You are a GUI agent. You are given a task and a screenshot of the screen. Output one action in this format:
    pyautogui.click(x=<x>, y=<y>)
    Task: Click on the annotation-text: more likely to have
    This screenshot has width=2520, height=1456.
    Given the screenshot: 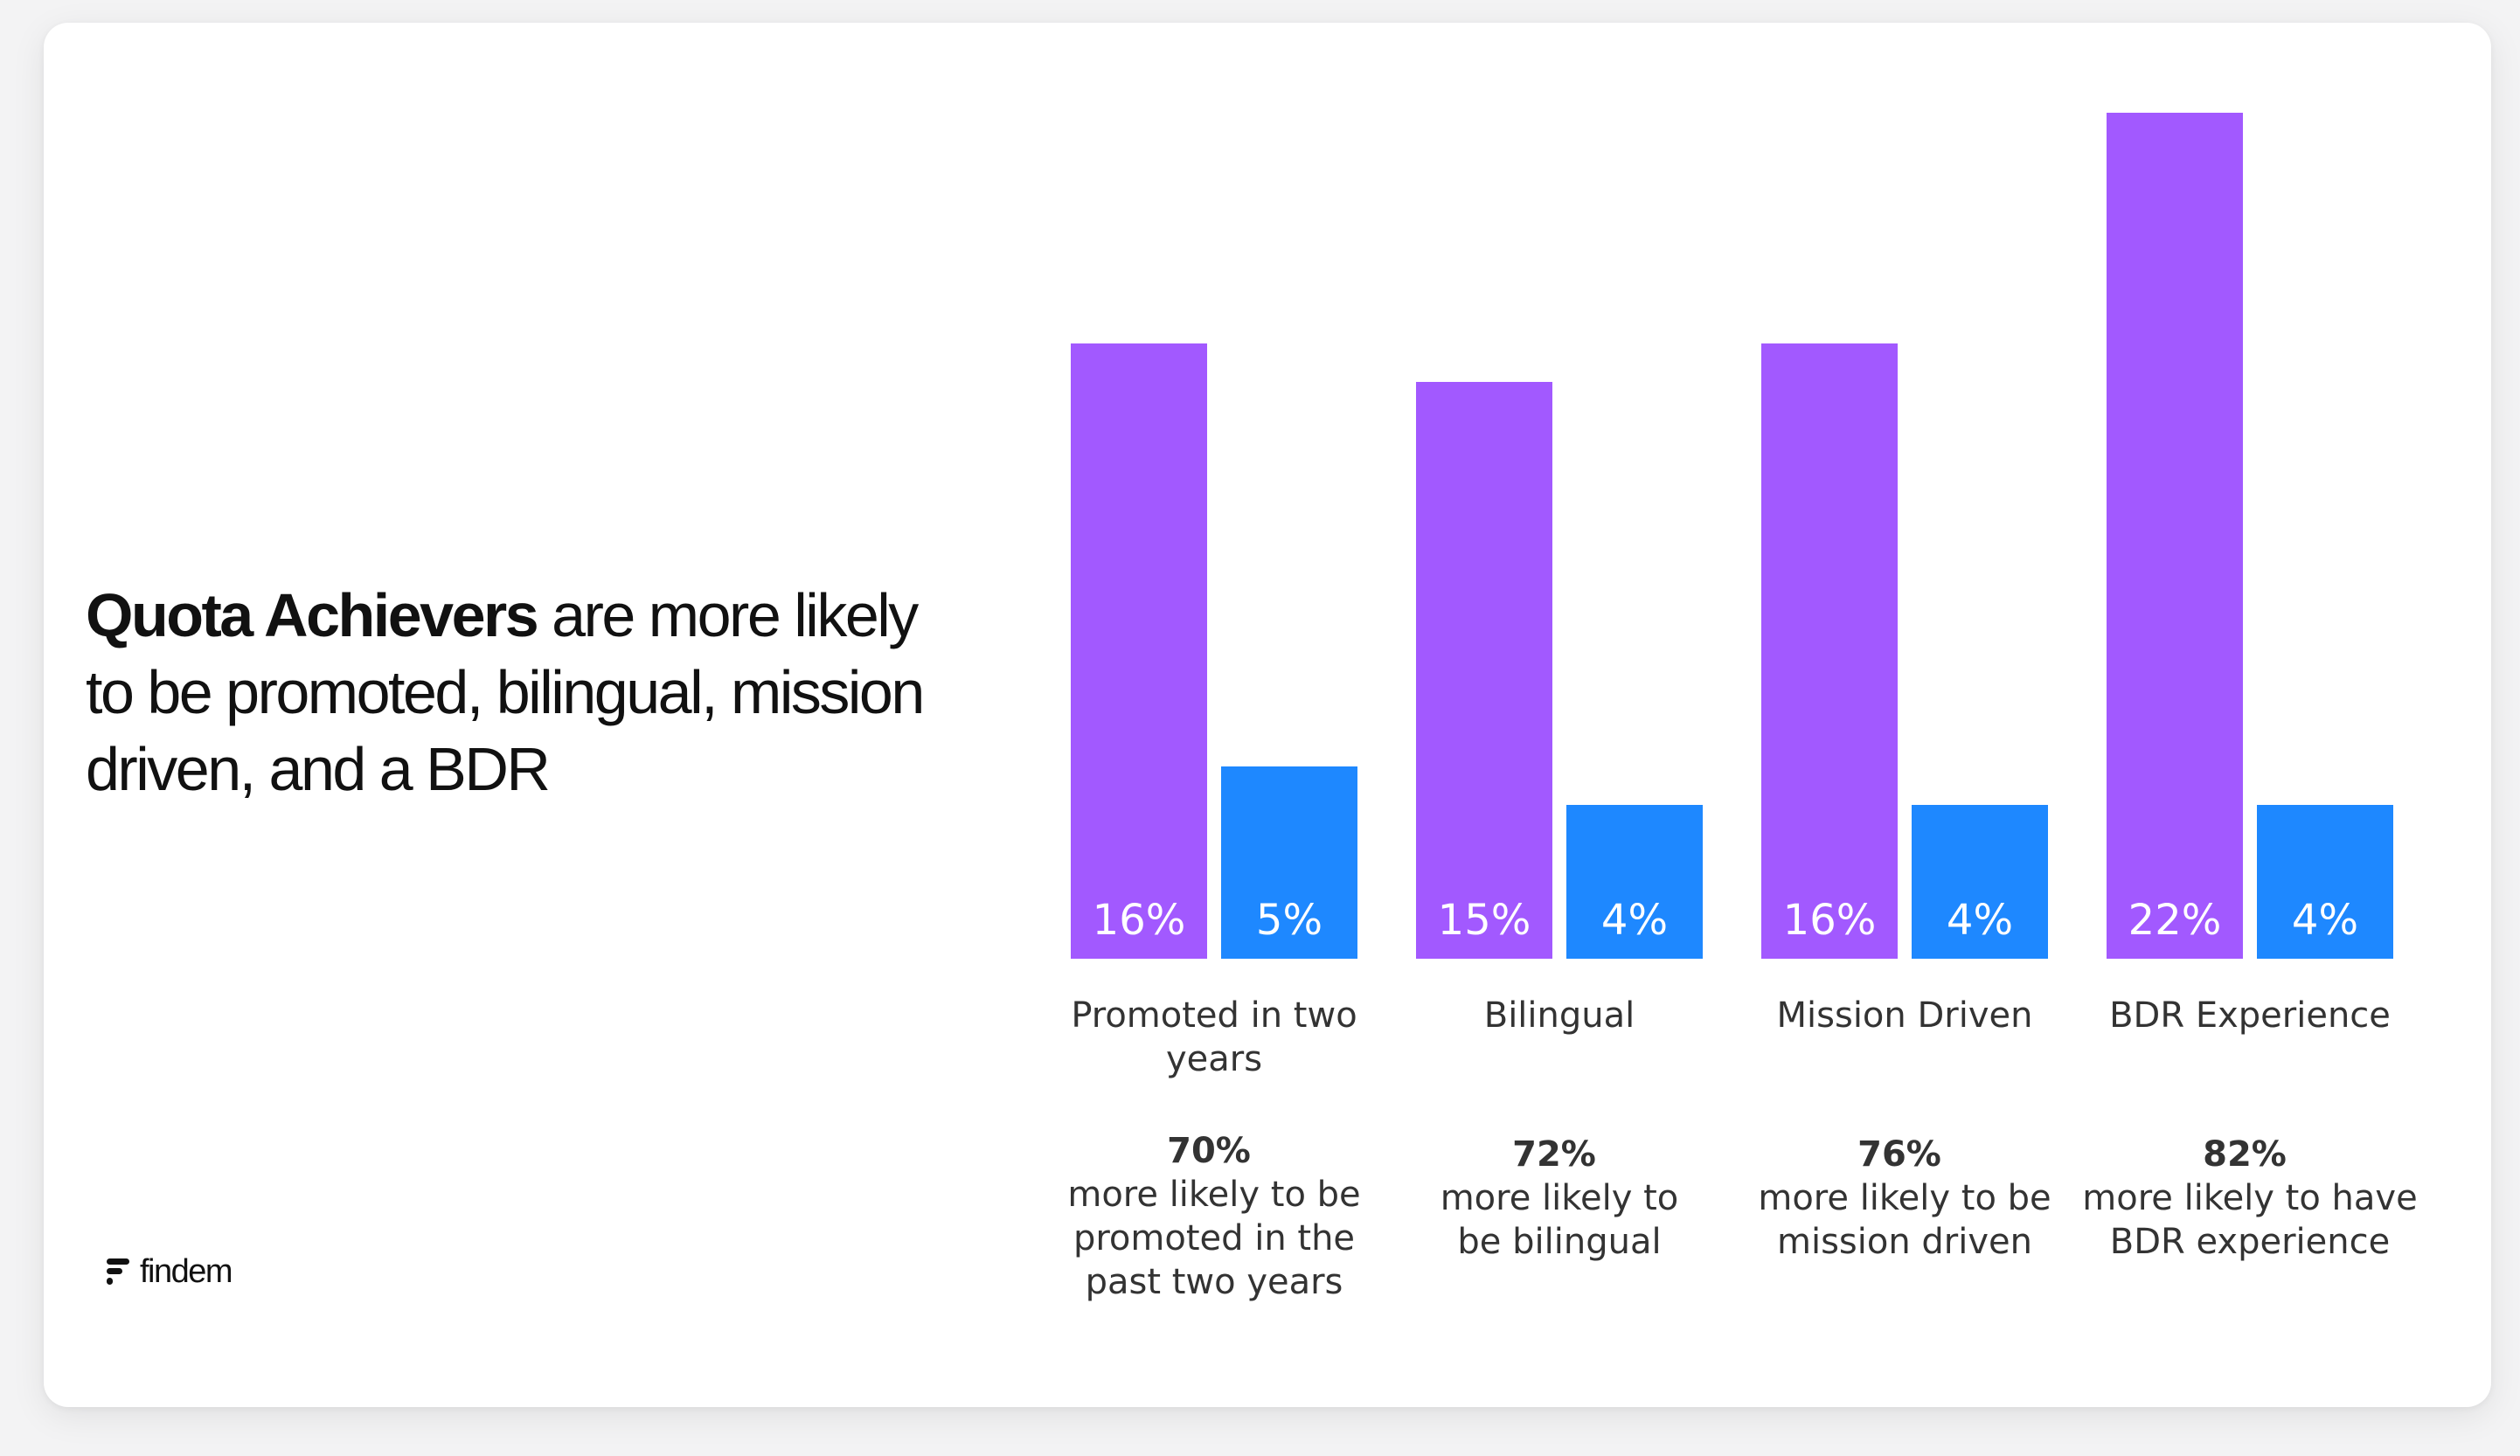 What is the action you would take?
    pyautogui.click(x=2249, y=1198)
    